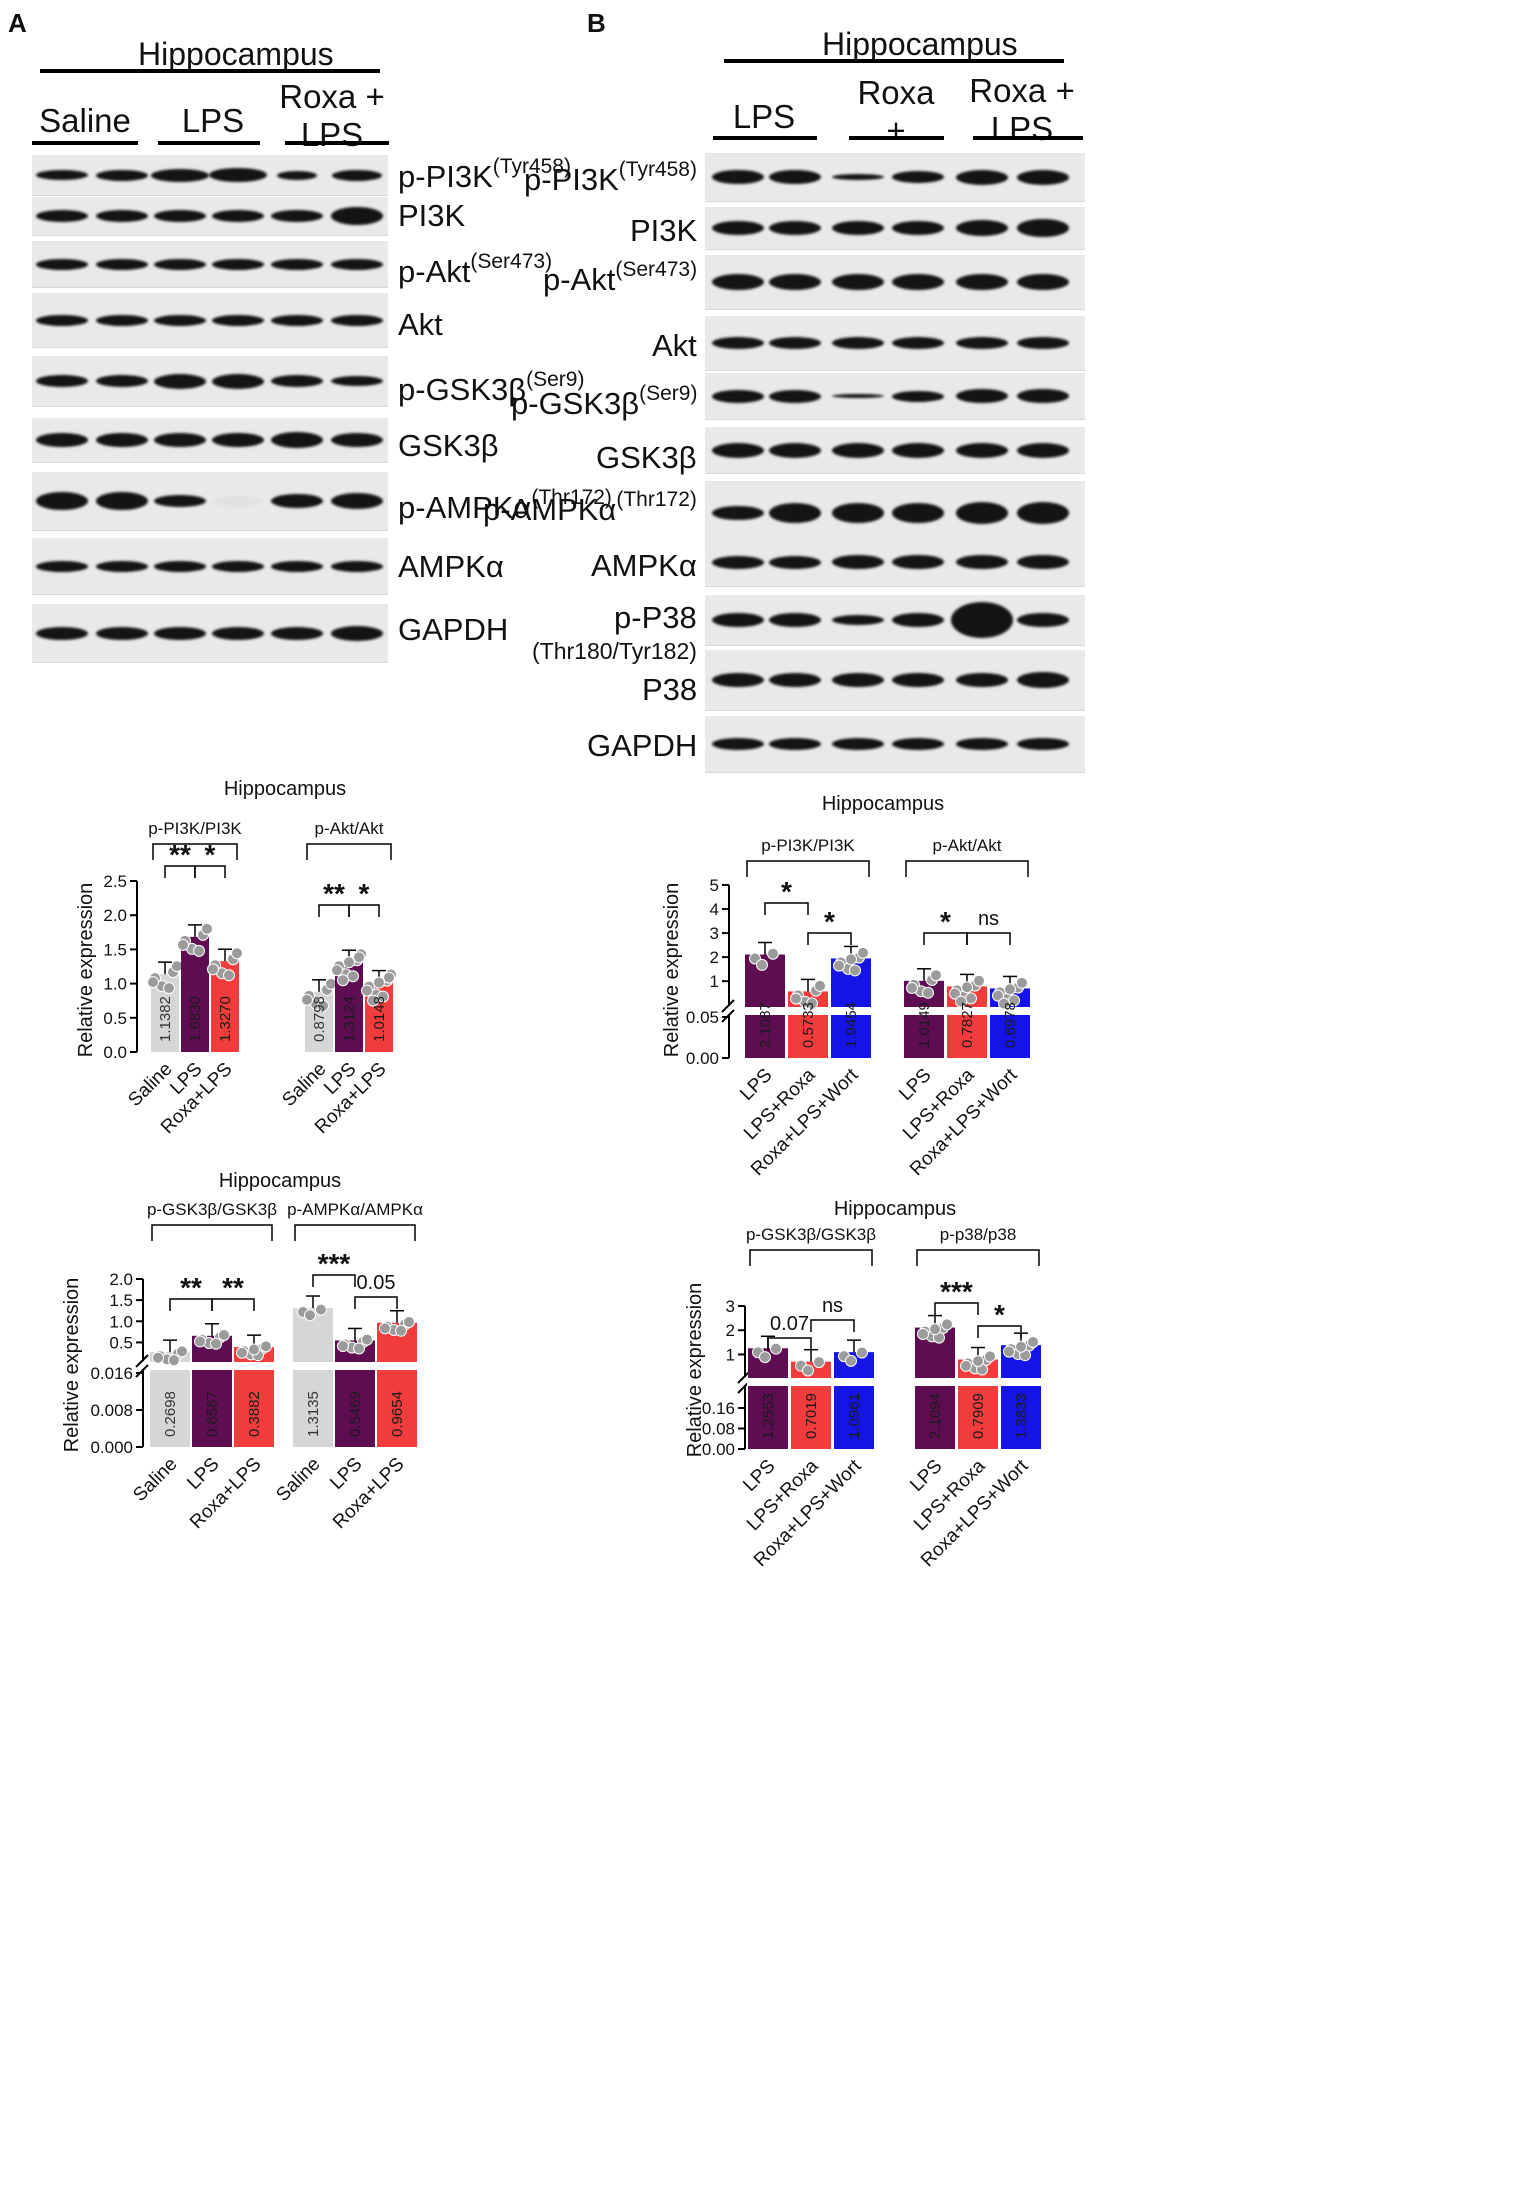 This screenshot has width=1535, height=2204. I want to click on bar-value-label: 0.7019, so click(811, 1416).